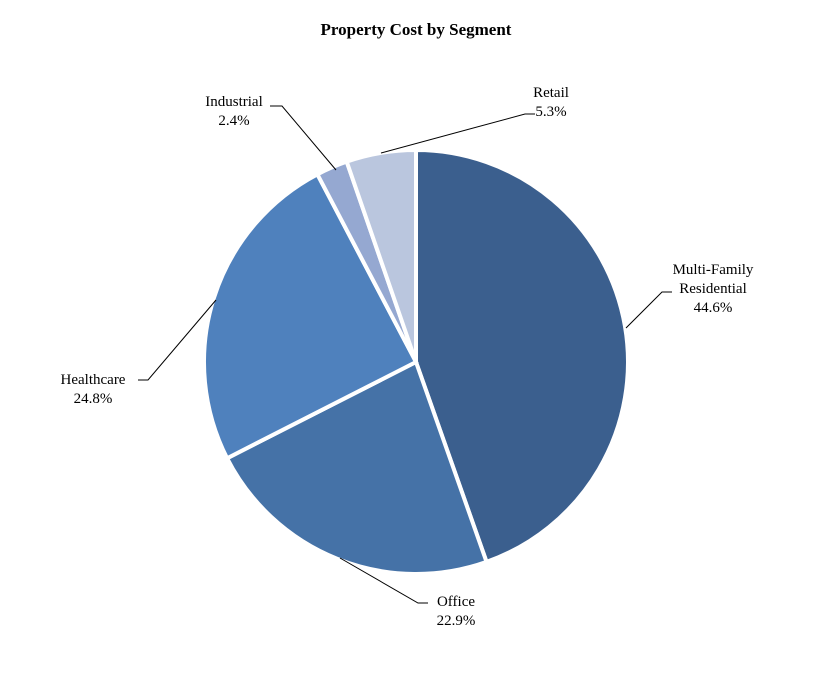 Image resolution: width=833 pixels, height=683 pixels. What do you see at coordinates (456, 621) in the screenshot?
I see `slice-percent-label: 22.9%` at bounding box center [456, 621].